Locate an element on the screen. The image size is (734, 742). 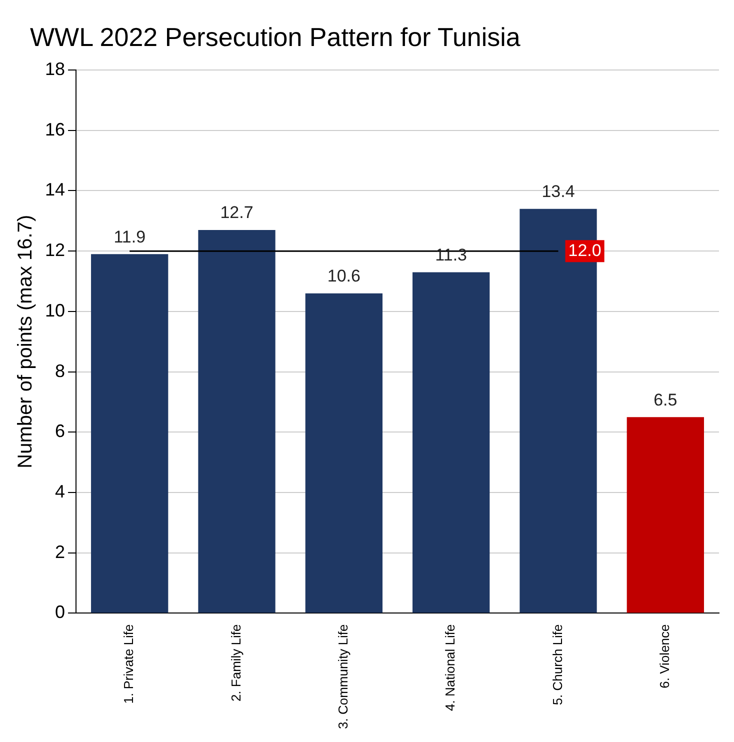
y-tick-label: 12 is located at coordinates (55, 250).